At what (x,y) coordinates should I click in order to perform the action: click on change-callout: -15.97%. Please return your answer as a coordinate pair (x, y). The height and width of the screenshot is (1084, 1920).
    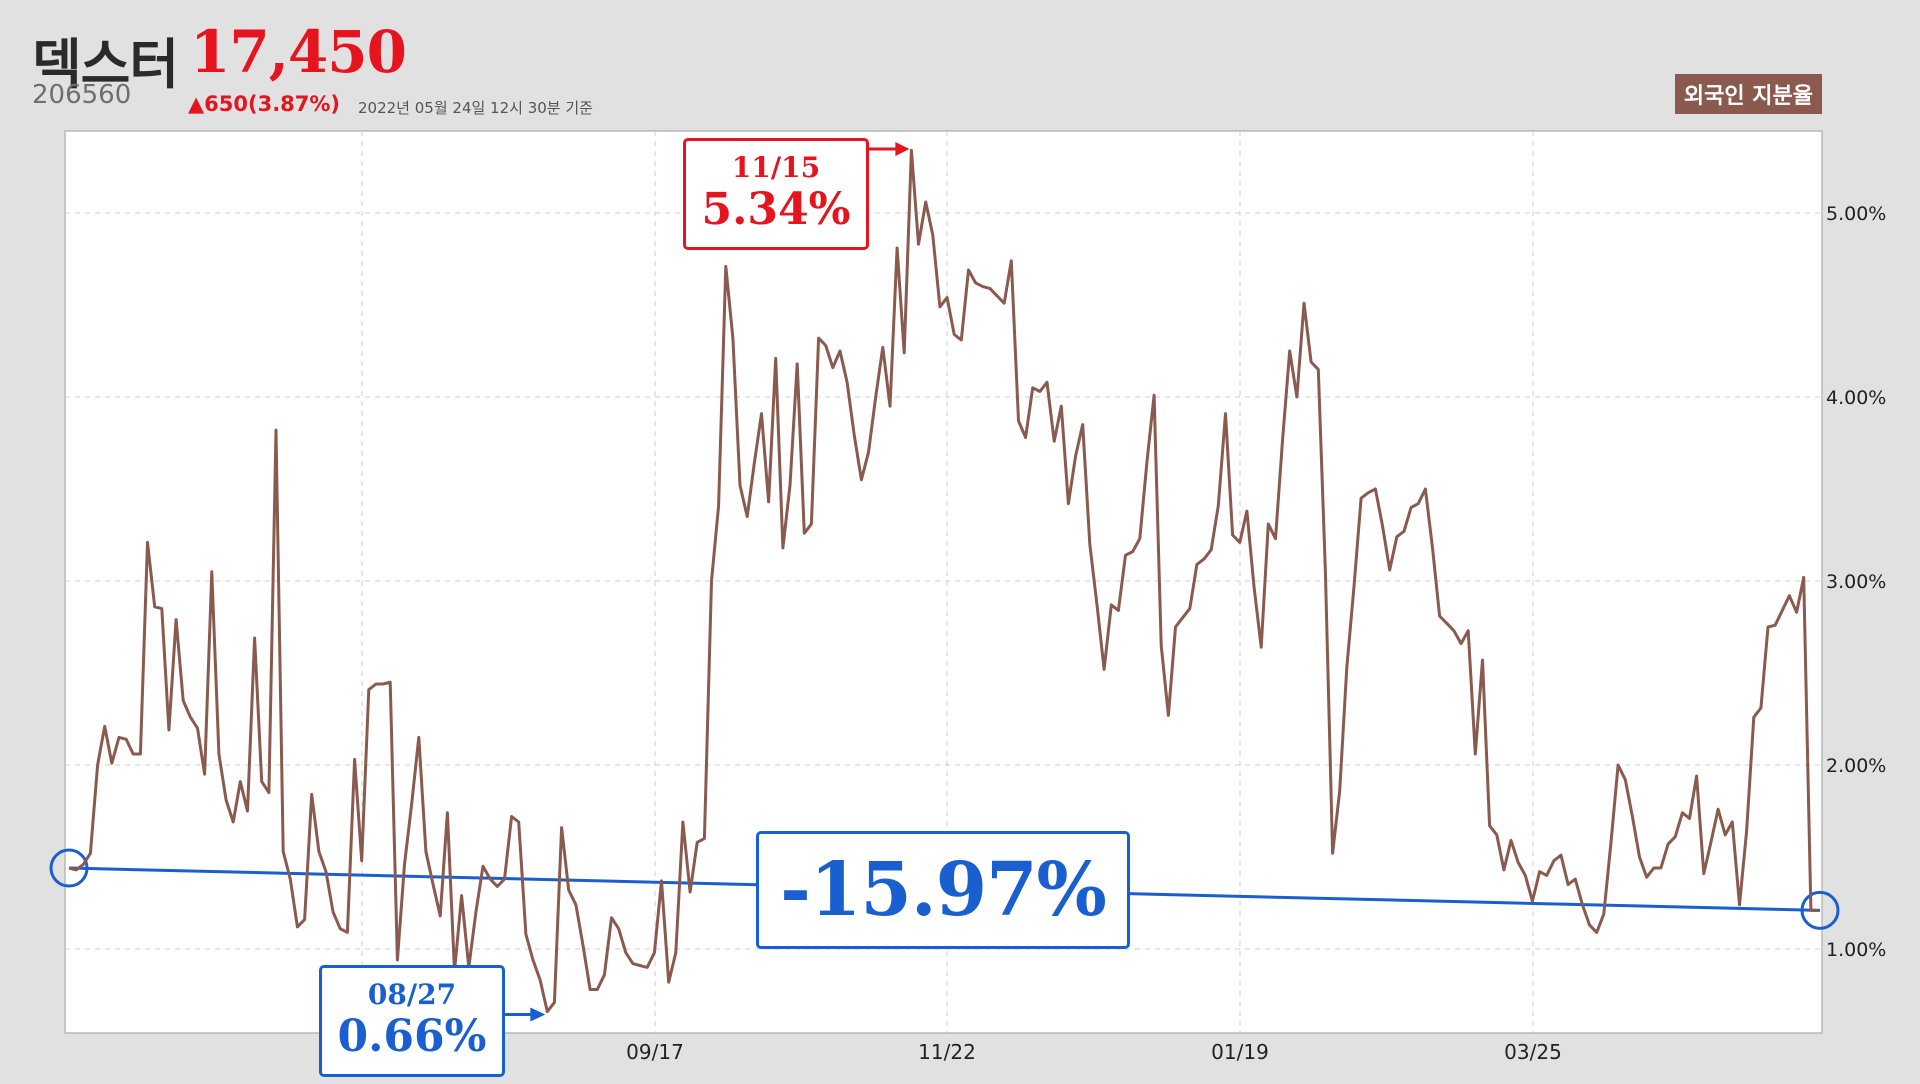
    Looking at the image, I should click on (943, 890).